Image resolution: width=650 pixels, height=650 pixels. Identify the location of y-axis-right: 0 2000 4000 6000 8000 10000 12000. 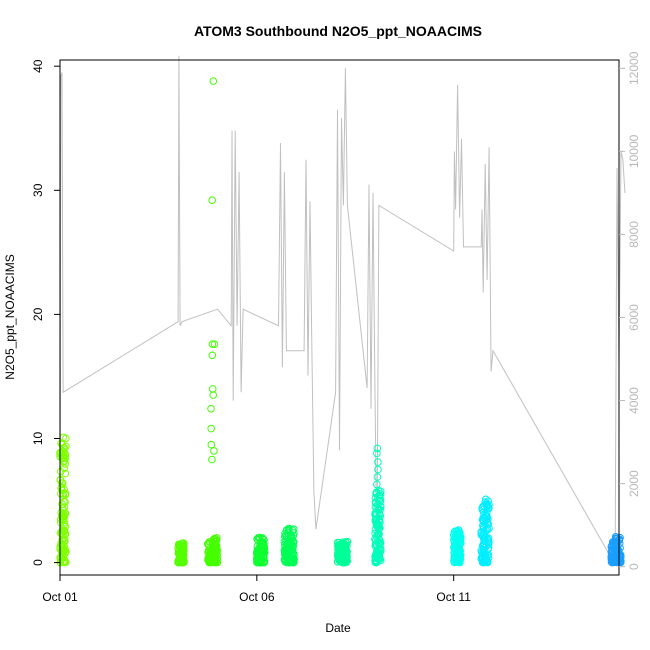
(630, 310).